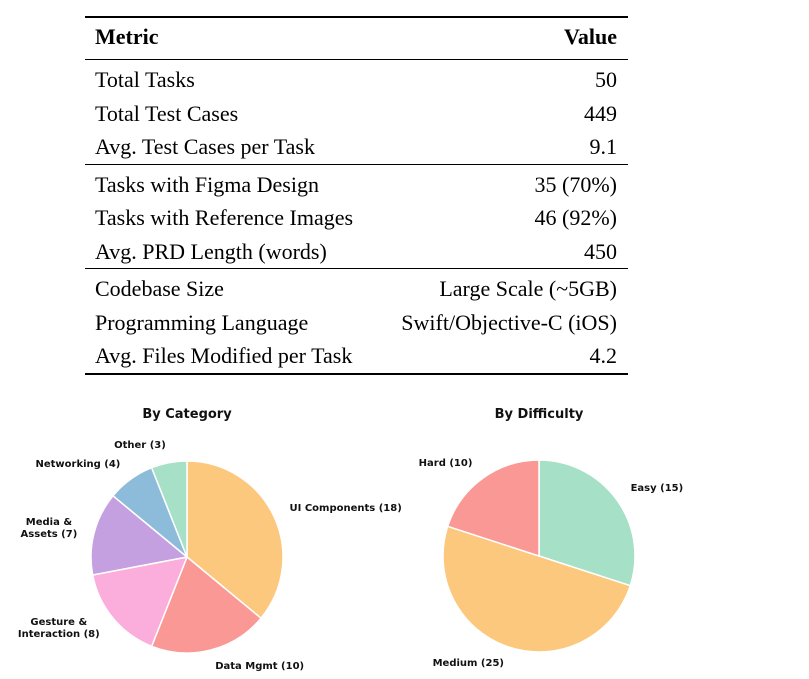 This screenshot has width=809, height=679. What do you see at coordinates (202, 322) in the screenshot?
I see `metric-cell: Programming Language` at bounding box center [202, 322].